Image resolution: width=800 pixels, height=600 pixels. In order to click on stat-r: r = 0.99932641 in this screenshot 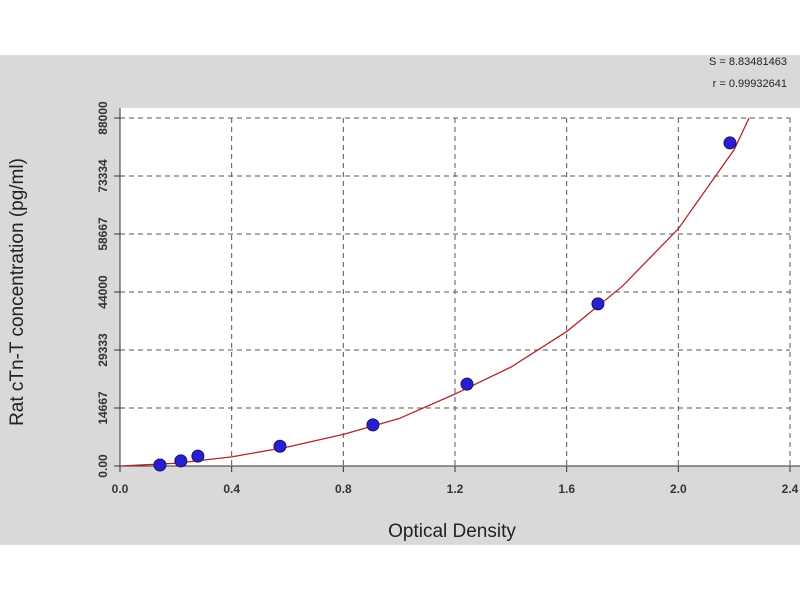, I will do `click(750, 84)`.